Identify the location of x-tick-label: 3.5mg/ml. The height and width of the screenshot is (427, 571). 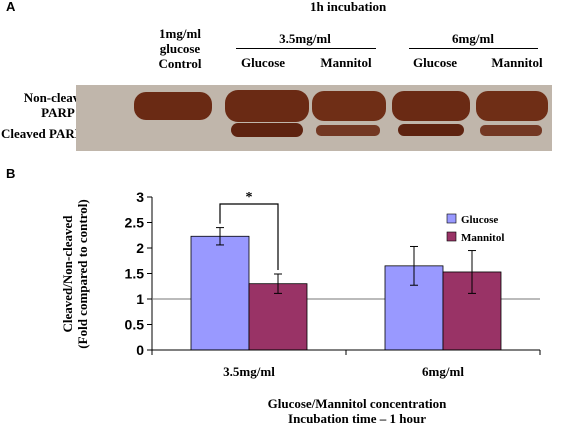
(249, 371).